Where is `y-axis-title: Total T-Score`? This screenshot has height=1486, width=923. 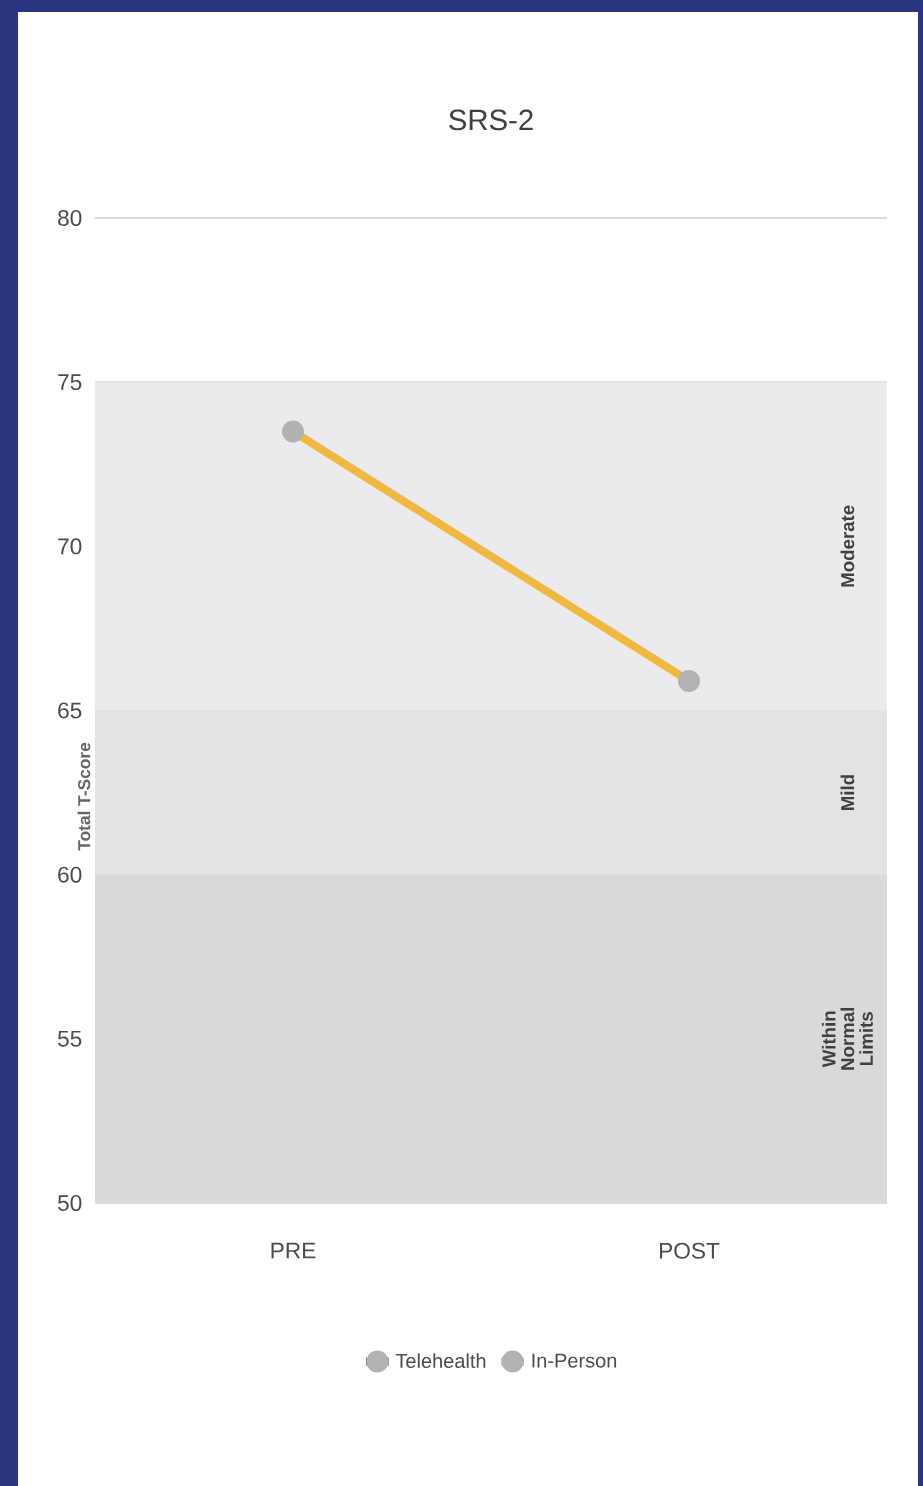 y-axis-title: Total T-Score is located at coordinates (84, 796).